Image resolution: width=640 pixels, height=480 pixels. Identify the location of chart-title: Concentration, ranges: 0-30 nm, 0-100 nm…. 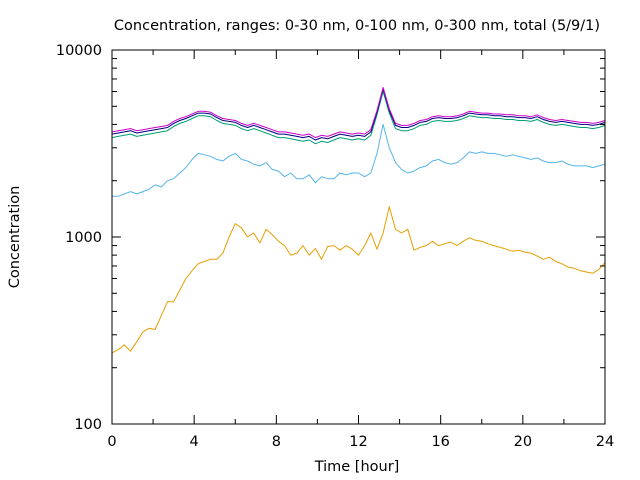
(357, 26).